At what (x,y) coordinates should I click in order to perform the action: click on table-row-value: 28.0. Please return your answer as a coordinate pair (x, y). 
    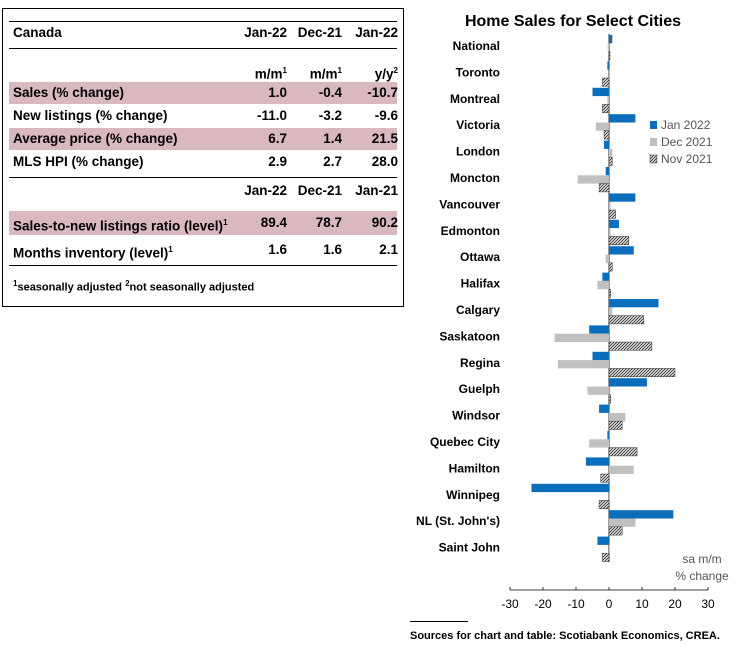
    Looking at the image, I should click on (384, 161).